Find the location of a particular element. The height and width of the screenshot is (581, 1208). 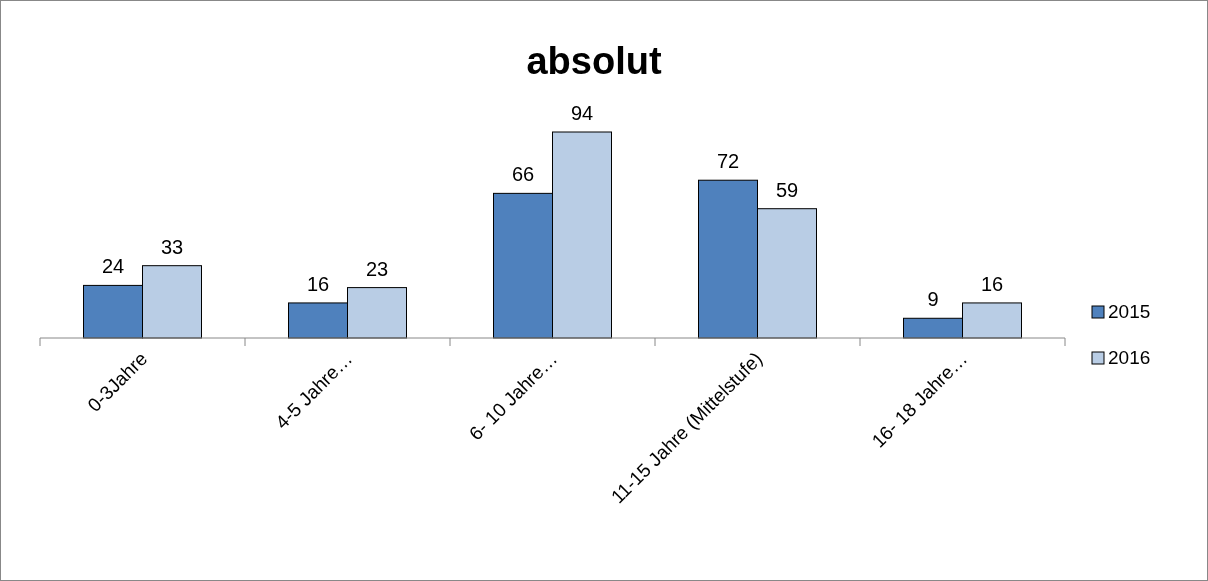

data-label: 94 is located at coordinates (582, 113).